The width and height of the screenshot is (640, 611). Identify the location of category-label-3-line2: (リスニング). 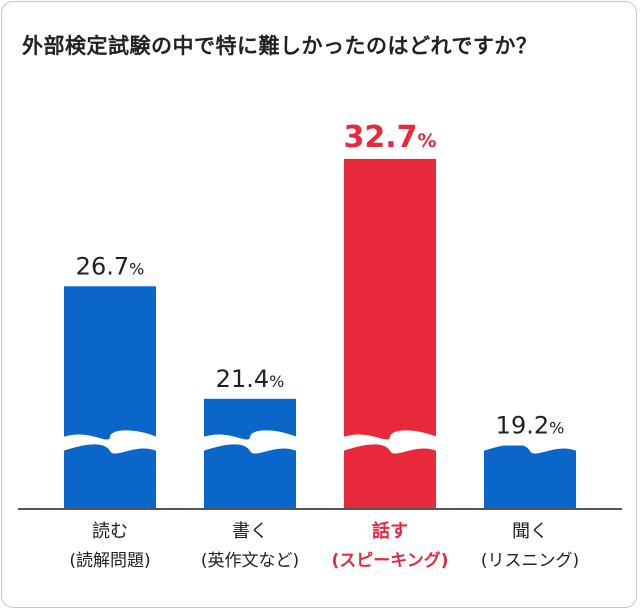
(530, 561).